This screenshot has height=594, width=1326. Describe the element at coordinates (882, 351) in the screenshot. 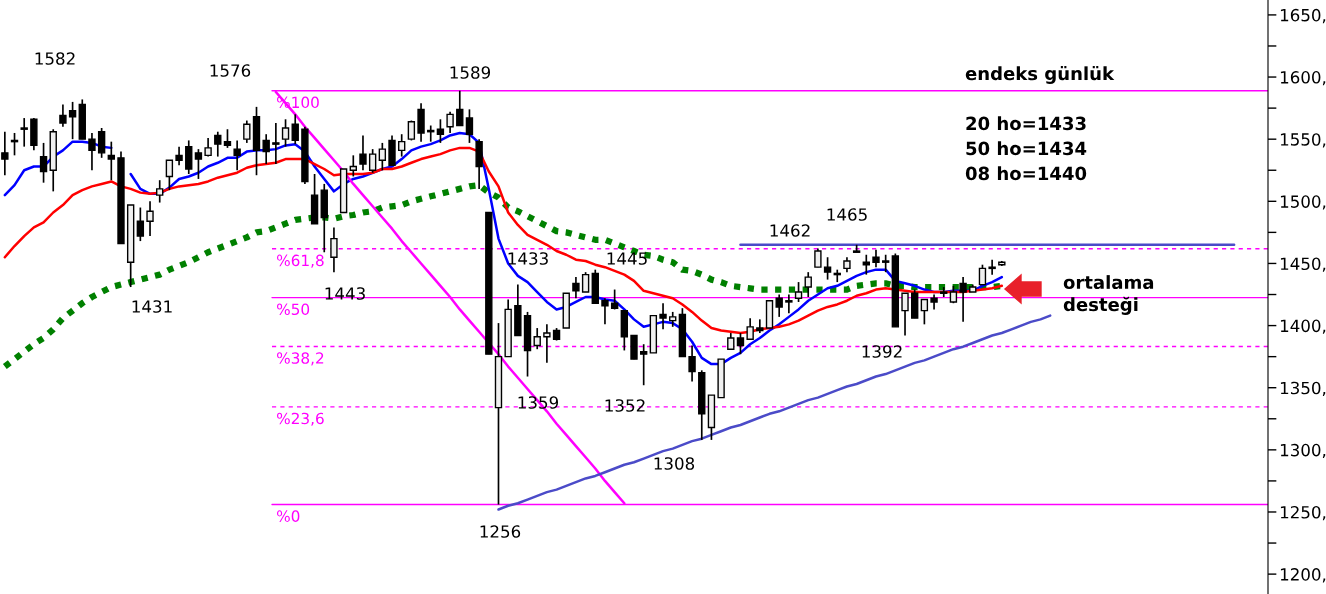

I see `annotation: 1392` at that location.